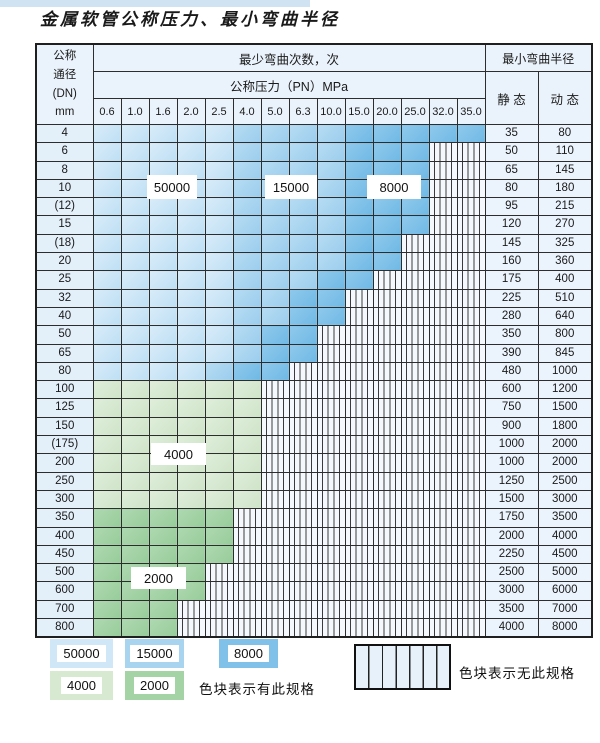  Describe the element at coordinates (107, 111) in the screenshot. I see `pressure-column-header-0.6: 0.6` at that location.